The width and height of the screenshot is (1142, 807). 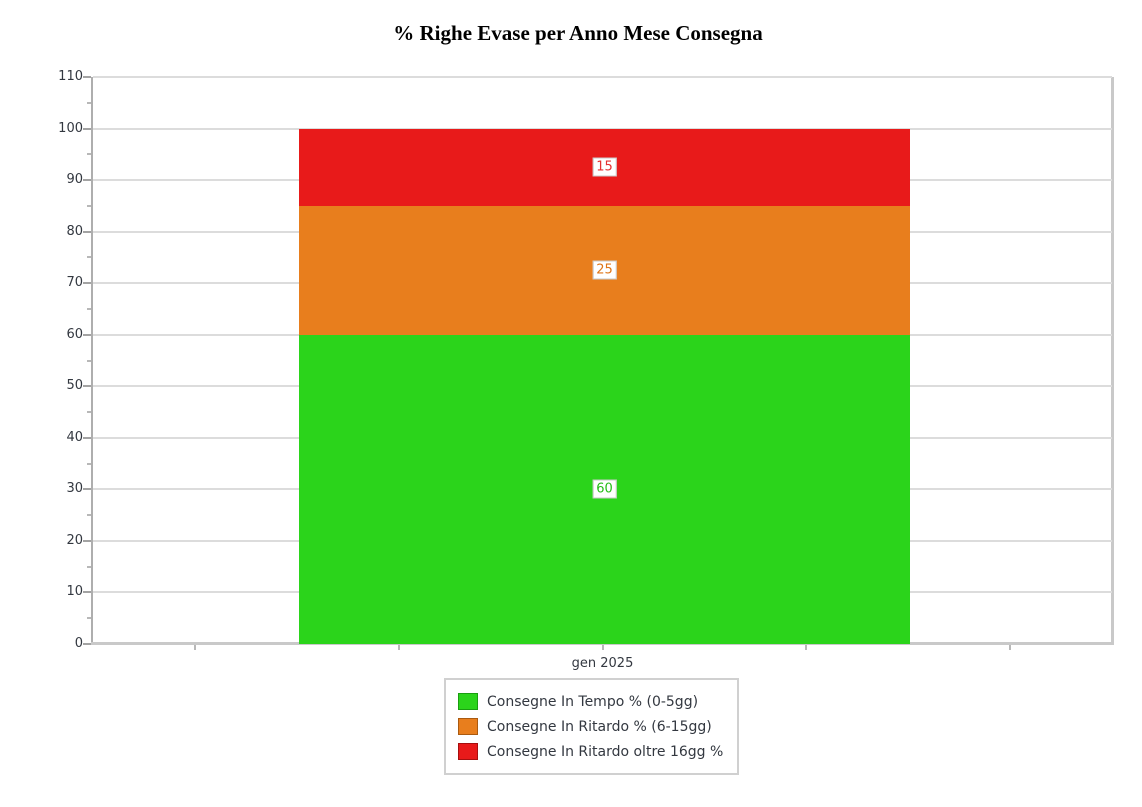 I want to click on y-tick-label: 80, so click(x=74, y=231).